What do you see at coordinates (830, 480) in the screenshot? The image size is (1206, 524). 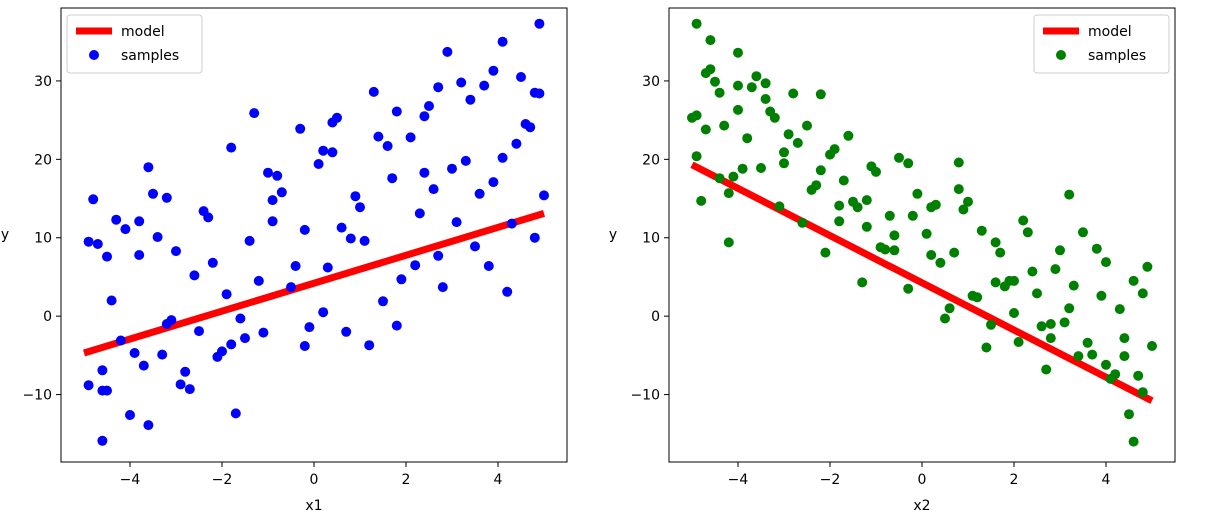 I see `chart-2-x-tick-label: −2` at bounding box center [830, 480].